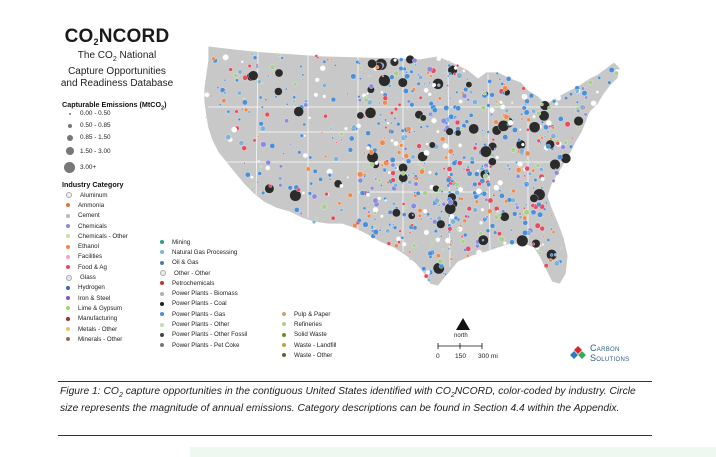 The image size is (716, 457). What do you see at coordinates (96, 195) in the screenshot?
I see `category-legend-item: Aluminum` at bounding box center [96, 195].